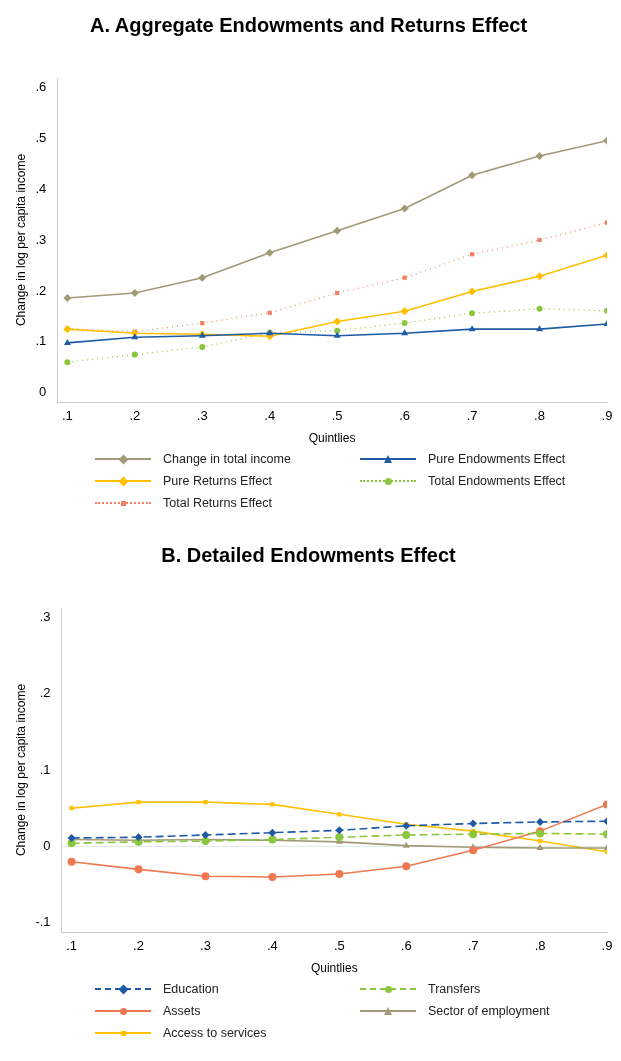  Describe the element at coordinates (217, 503) in the screenshot. I see `legend-label: Total Returns Effect` at that location.